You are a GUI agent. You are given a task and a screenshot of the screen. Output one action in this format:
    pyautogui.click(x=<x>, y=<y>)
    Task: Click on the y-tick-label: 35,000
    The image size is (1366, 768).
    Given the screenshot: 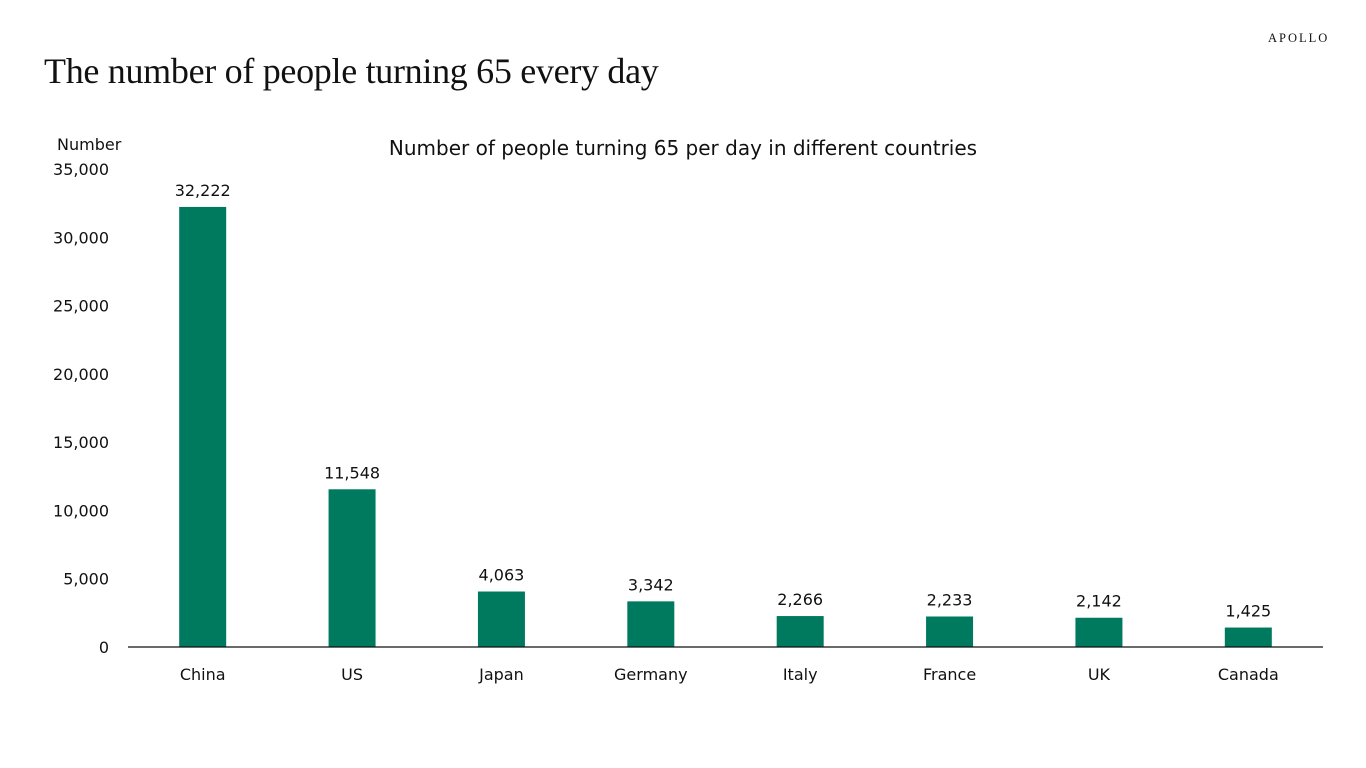 What is the action you would take?
    pyautogui.click(x=81, y=169)
    